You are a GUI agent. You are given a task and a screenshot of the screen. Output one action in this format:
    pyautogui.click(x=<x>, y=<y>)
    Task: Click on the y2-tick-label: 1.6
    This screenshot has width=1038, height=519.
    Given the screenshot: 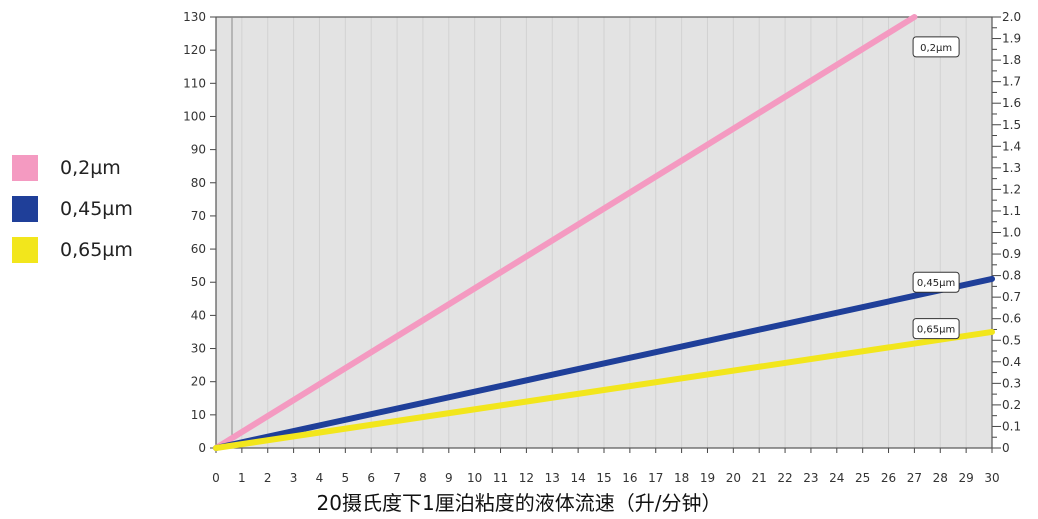 What is the action you would take?
    pyautogui.click(x=1011, y=103)
    